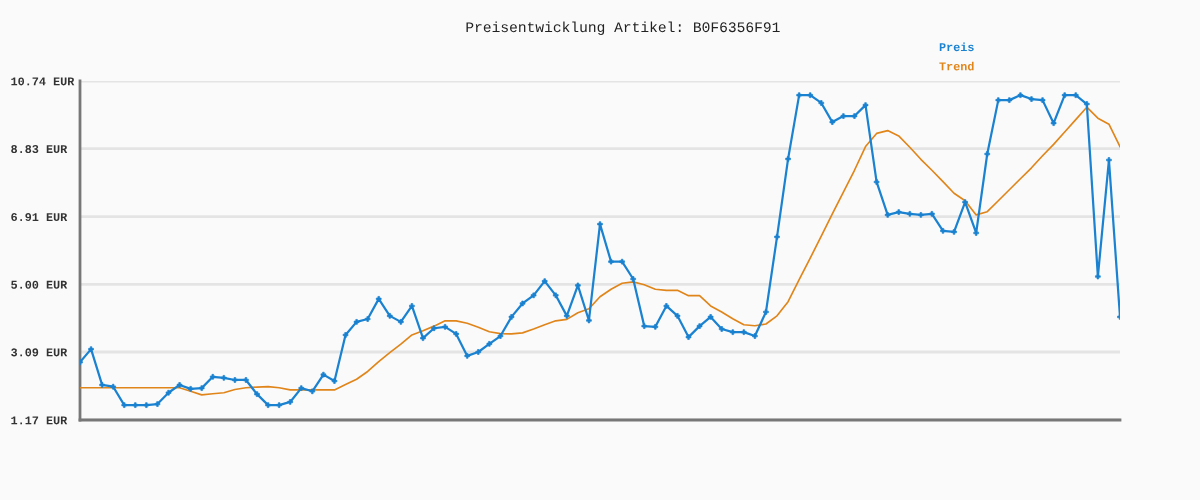 The image size is (1200, 500). Describe the element at coordinates (623, 28) in the screenshot. I see `chart-title: Preisentwicklung Artikel: B0F6356F91` at that location.